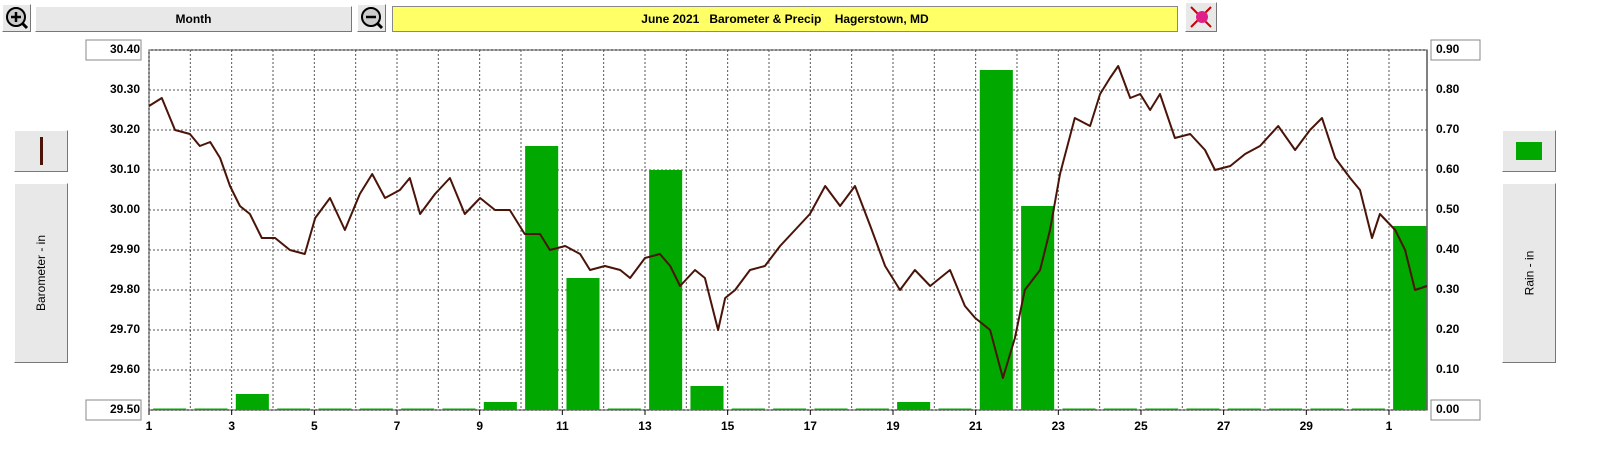  What do you see at coordinates (1448, 249) in the screenshot?
I see `y2-tick-label: 0.40` at bounding box center [1448, 249].